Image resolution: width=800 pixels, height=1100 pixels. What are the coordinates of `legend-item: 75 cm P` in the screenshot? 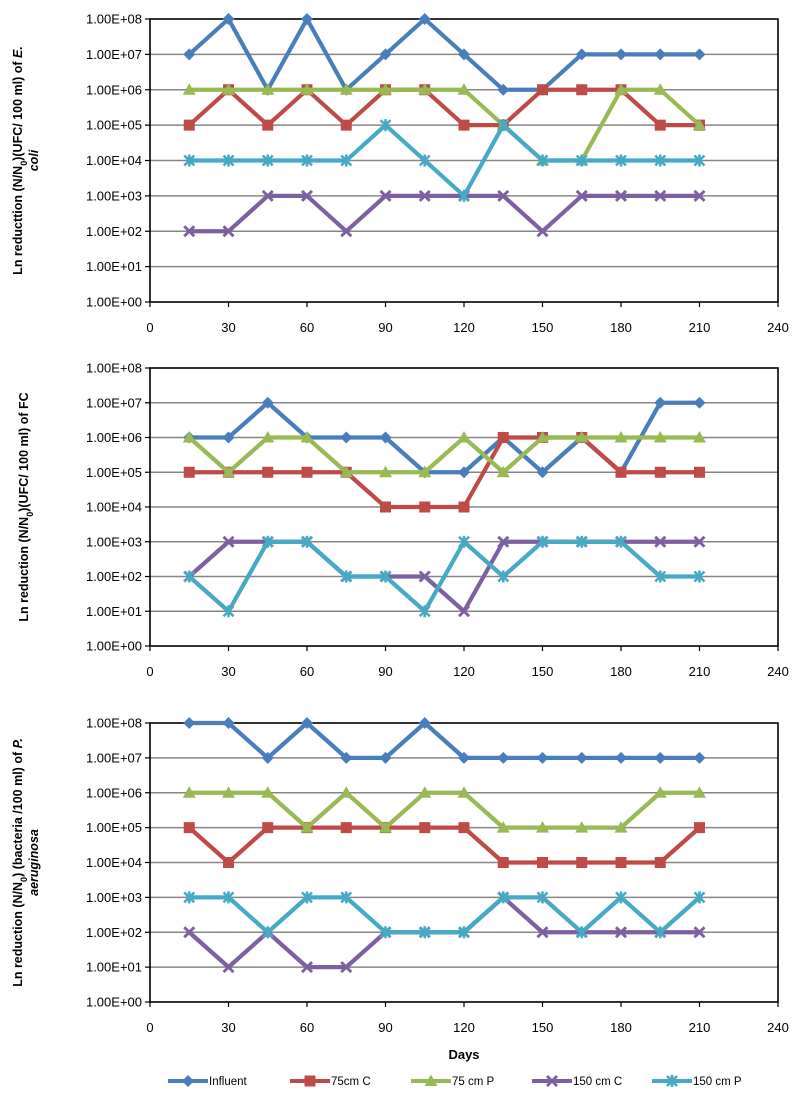 It's located at (453, 1081).